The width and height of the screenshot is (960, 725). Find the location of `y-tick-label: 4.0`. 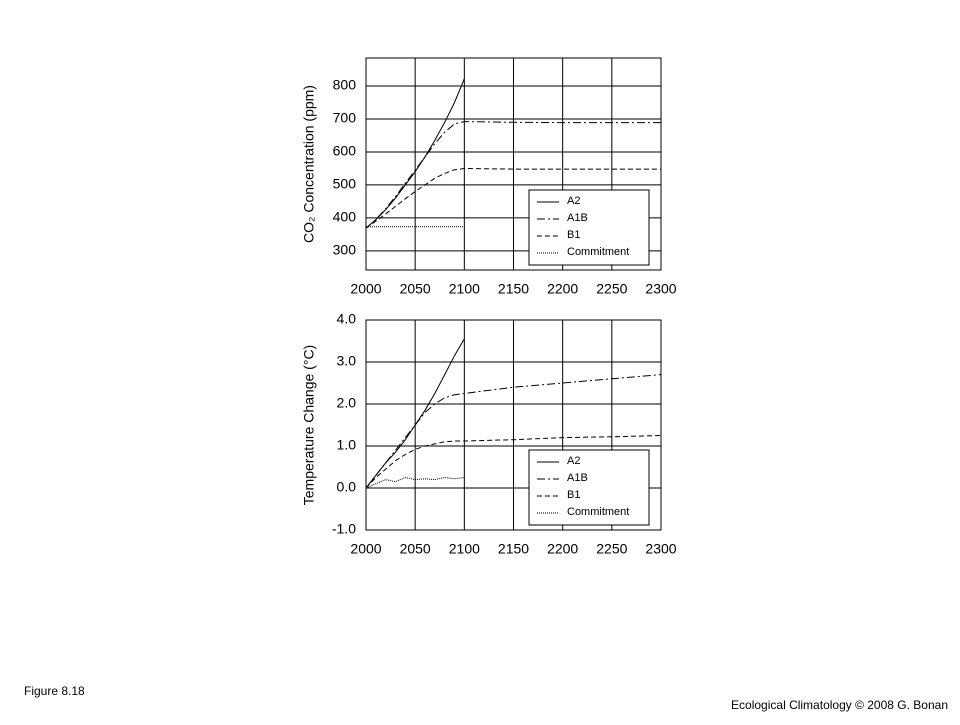

y-tick-label: 4.0 is located at coordinates (347, 319).